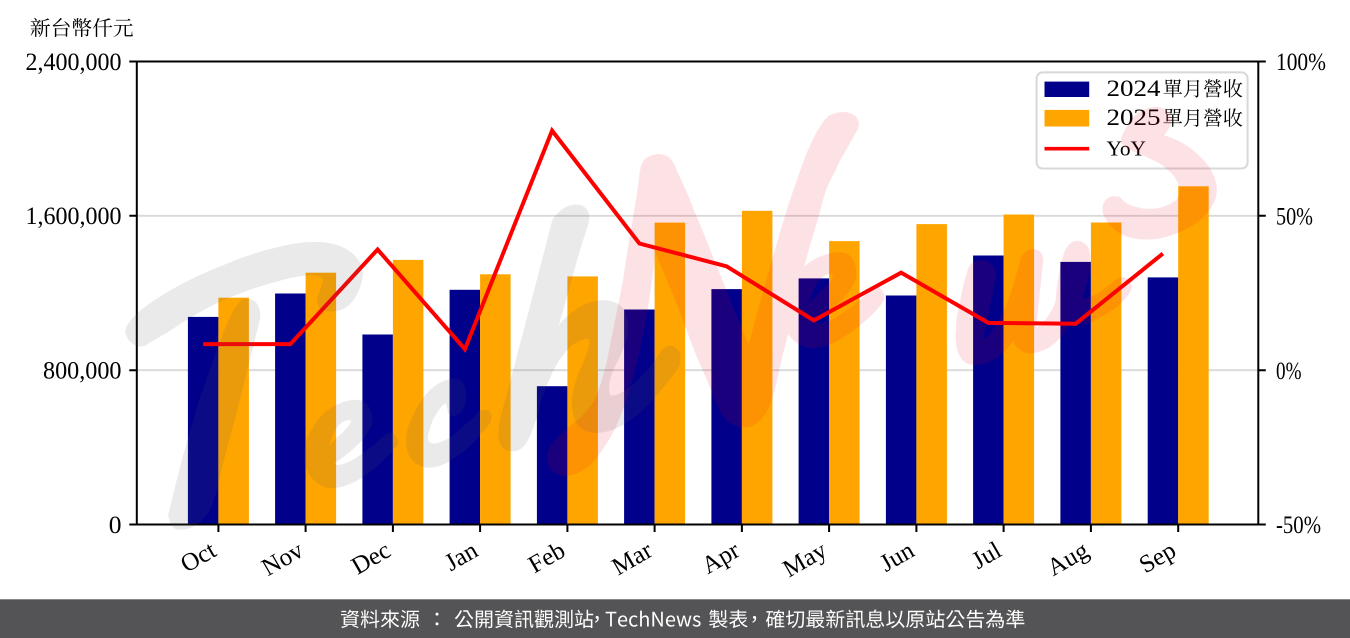 The image size is (1350, 638). I want to click on svg-text: YoY, so click(1127, 148).